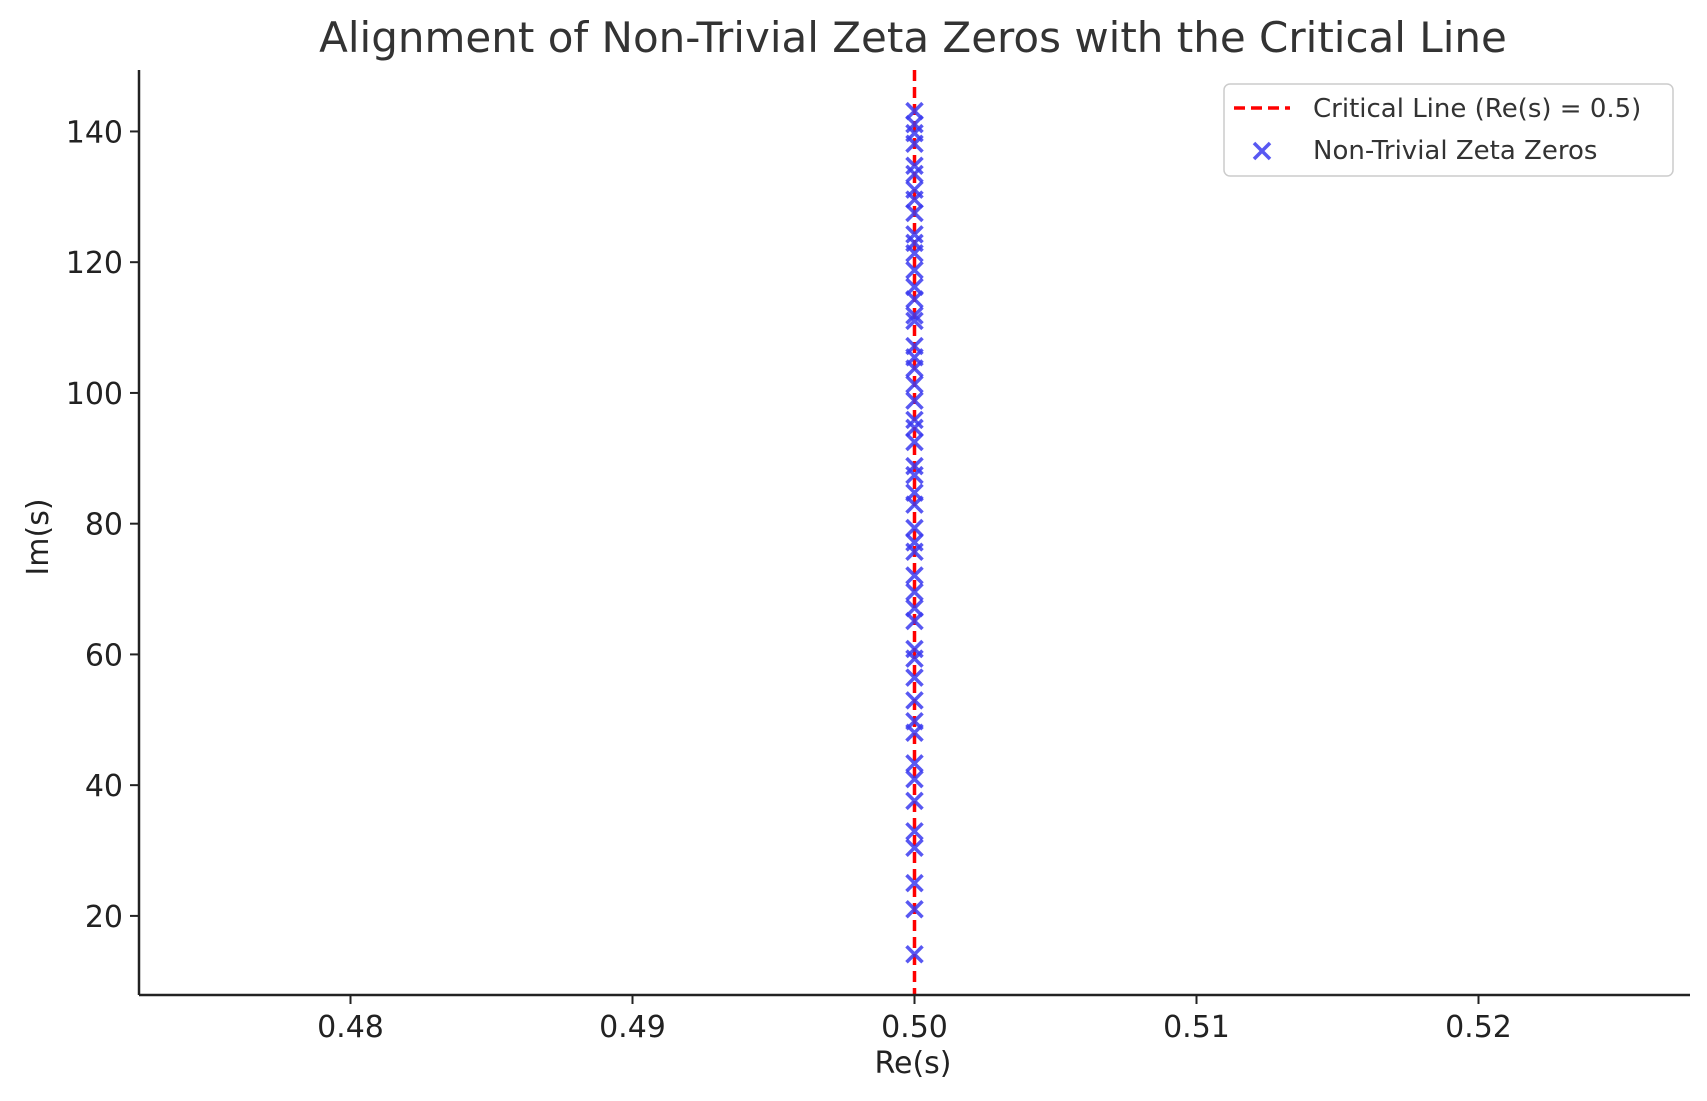 The image size is (1707, 1101). What do you see at coordinates (1196, 1027) in the screenshot?
I see `x-tick-label: 0.51` at bounding box center [1196, 1027].